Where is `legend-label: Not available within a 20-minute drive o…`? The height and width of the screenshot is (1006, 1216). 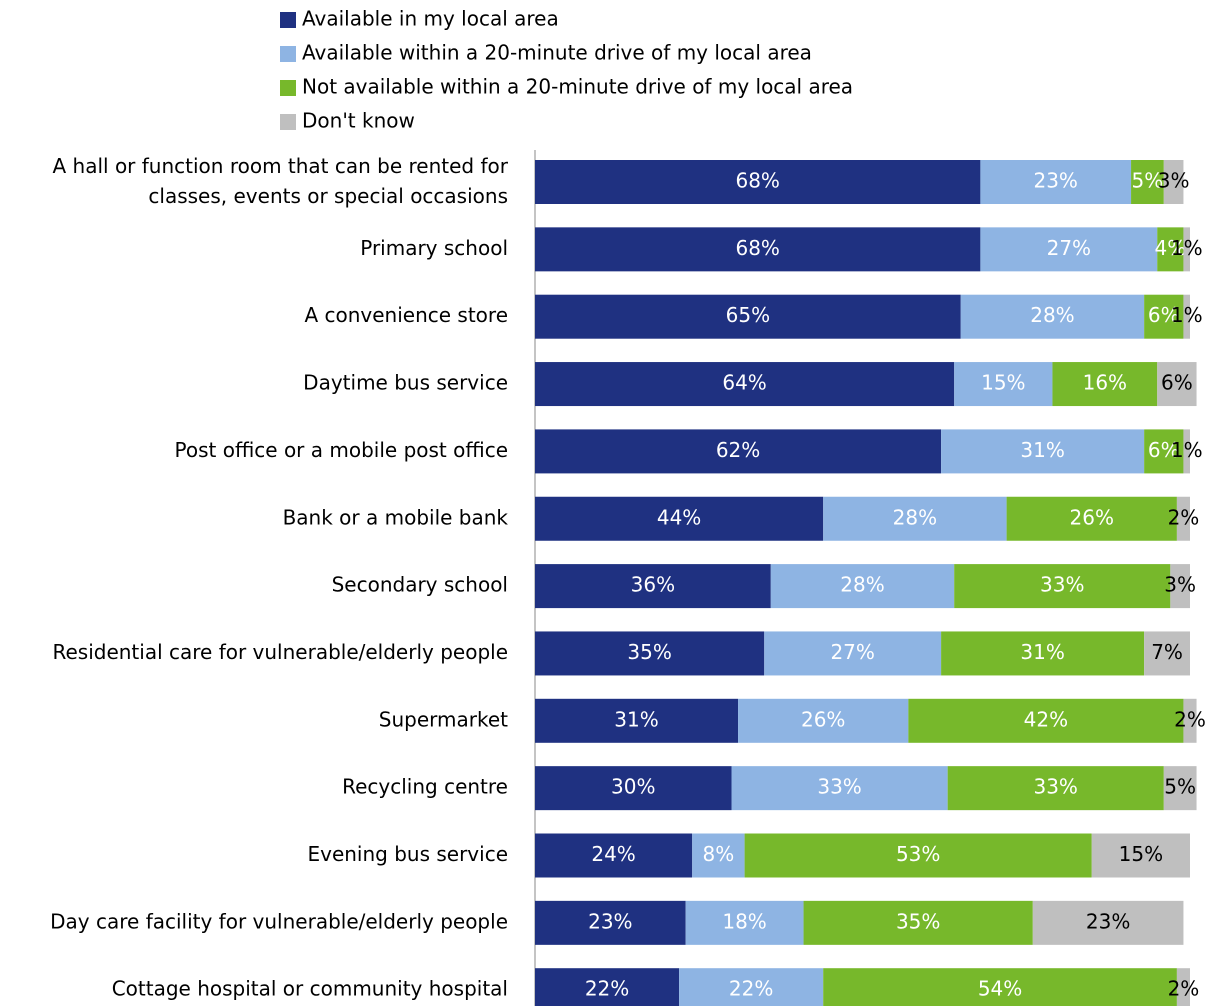 legend-label: Not available within a 20-minute drive o… is located at coordinates (577, 87).